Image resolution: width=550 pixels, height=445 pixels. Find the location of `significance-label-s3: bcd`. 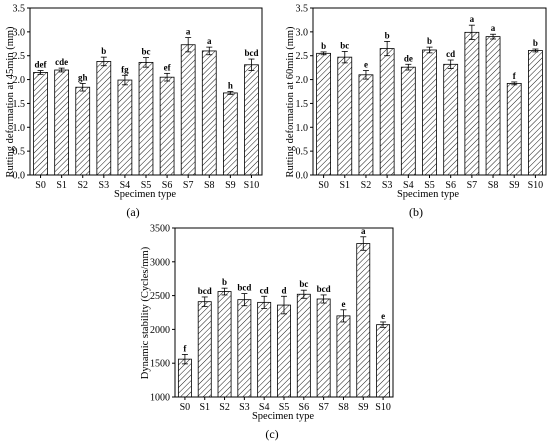

significance-label-s3: bcd is located at coordinates (244, 288).